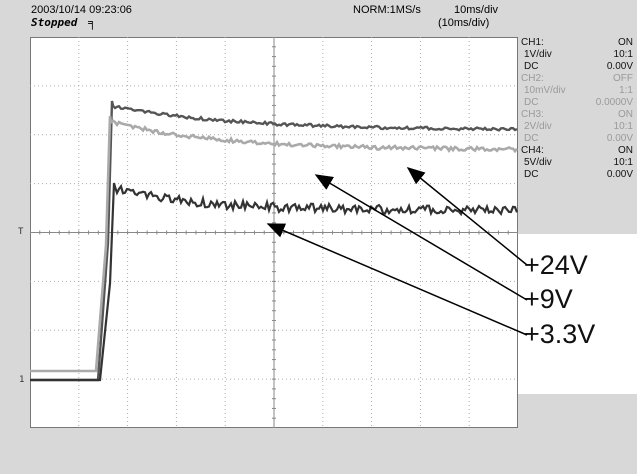 The width and height of the screenshot is (637, 474). What do you see at coordinates (92, 22) in the screenshot?
I see `trigger-icon: ╕` at bounding box center [92, 22].